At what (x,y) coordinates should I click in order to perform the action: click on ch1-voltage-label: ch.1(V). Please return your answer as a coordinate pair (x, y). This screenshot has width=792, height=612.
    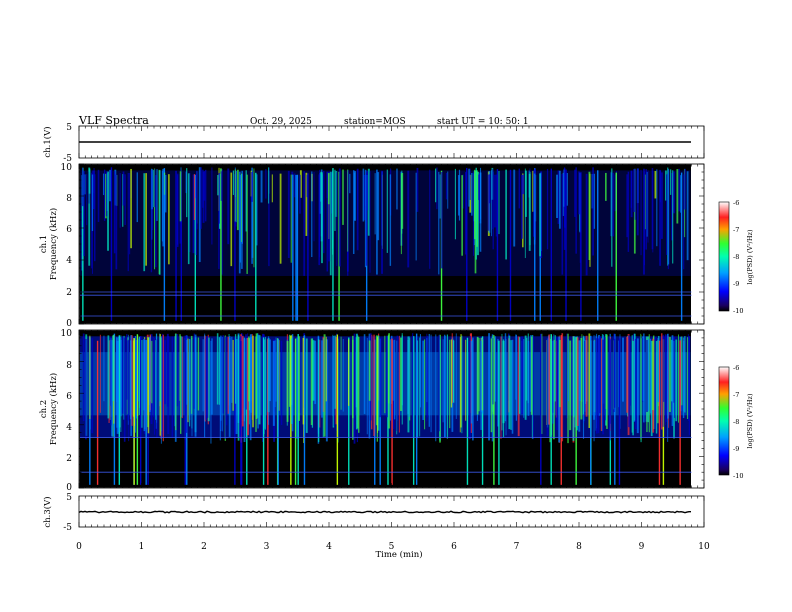
    Looking at the image, I should click on (47, 141).